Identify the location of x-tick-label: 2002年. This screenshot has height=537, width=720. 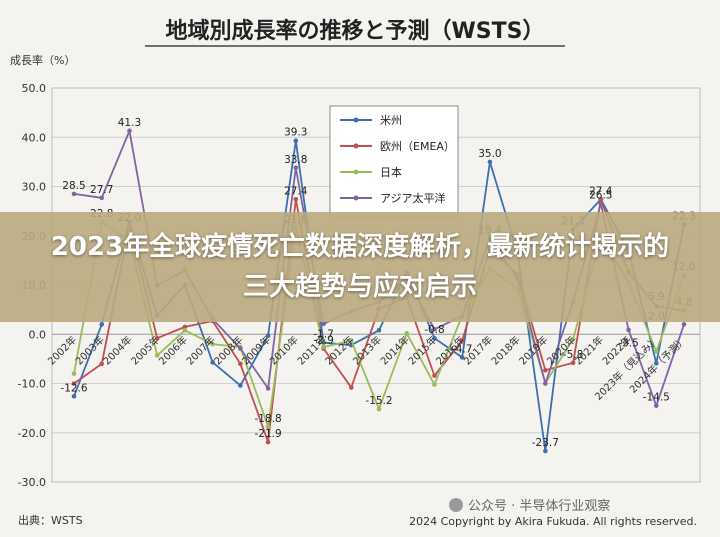
(62, 350).